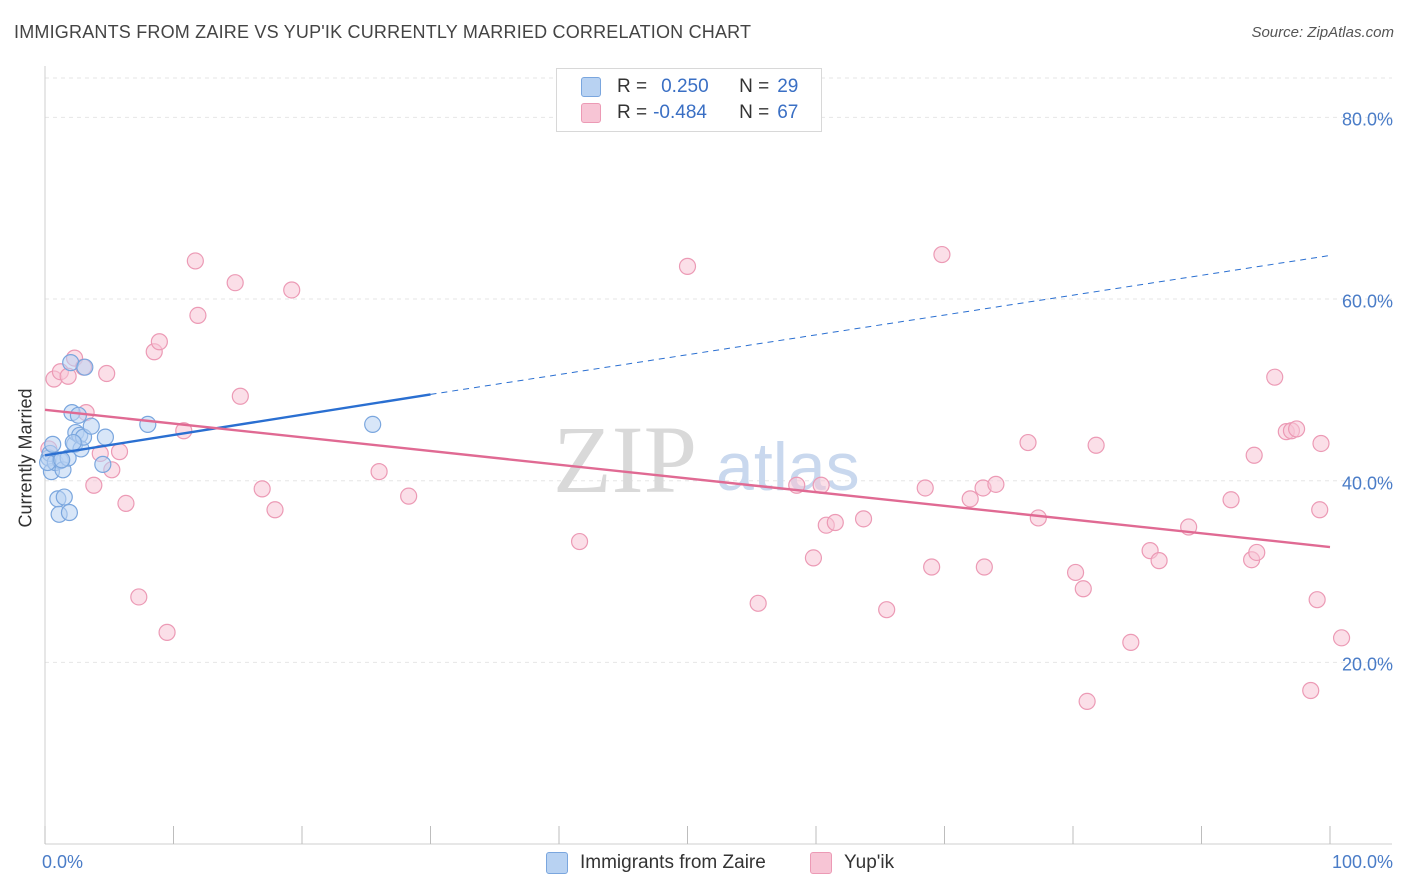 This screenshot has width=1406, height=892. What do you see at coordinates (869, 862) in the screenshot?
I see `bottom-legend-label: Yup'ik` at bounding box center [869, 862].